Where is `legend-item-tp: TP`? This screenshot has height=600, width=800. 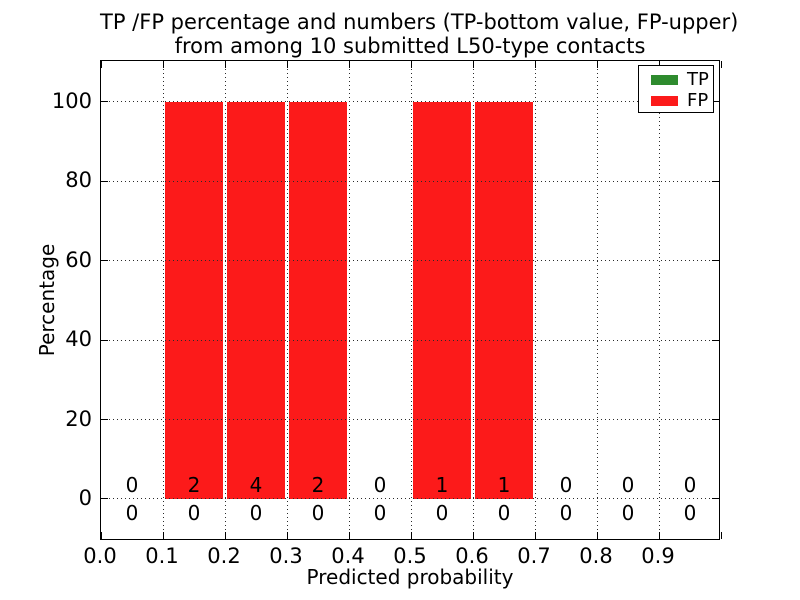 legend-item-tp: TP is located at coordinates (676, 79).